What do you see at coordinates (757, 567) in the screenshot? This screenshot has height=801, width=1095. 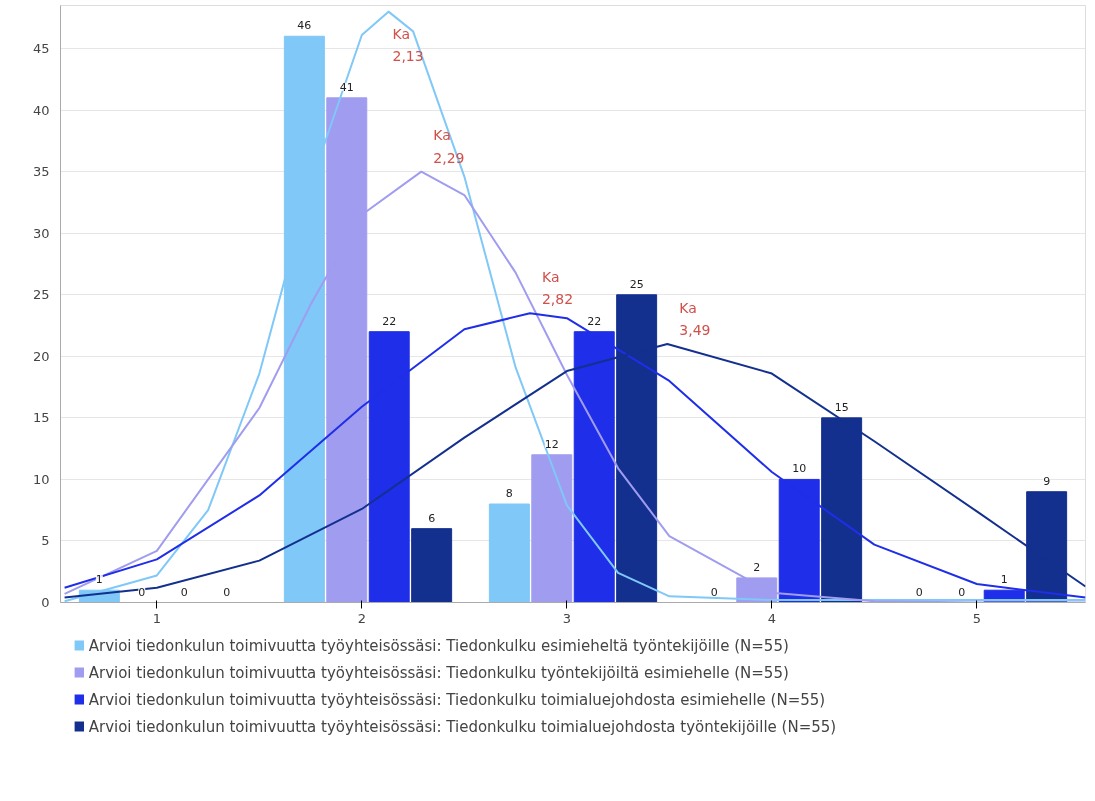 I see `data-label: 2` at bounding box center [757, 567].